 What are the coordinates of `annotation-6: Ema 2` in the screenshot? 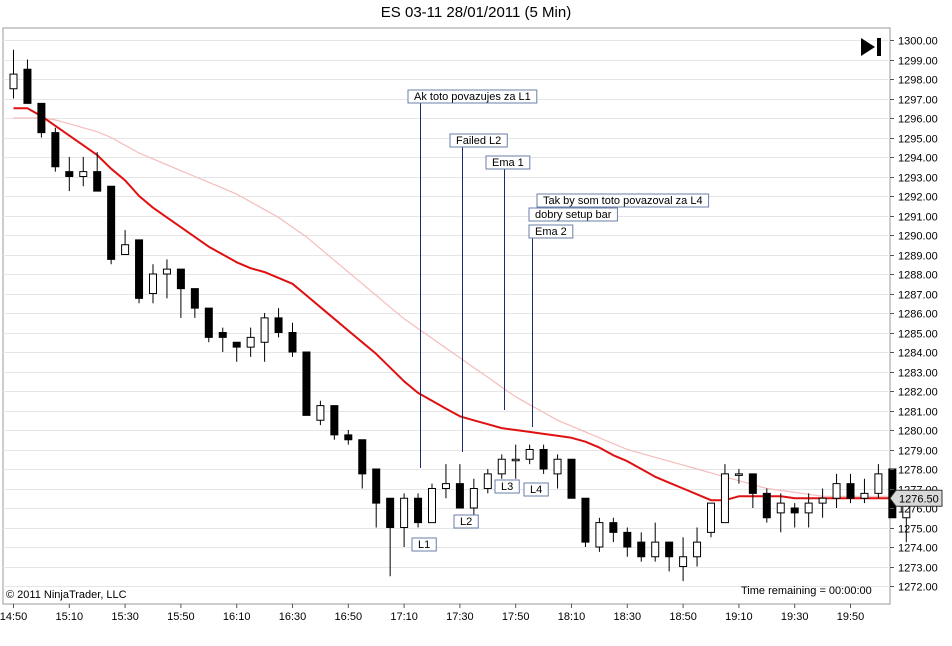 It's located at (551, 325).